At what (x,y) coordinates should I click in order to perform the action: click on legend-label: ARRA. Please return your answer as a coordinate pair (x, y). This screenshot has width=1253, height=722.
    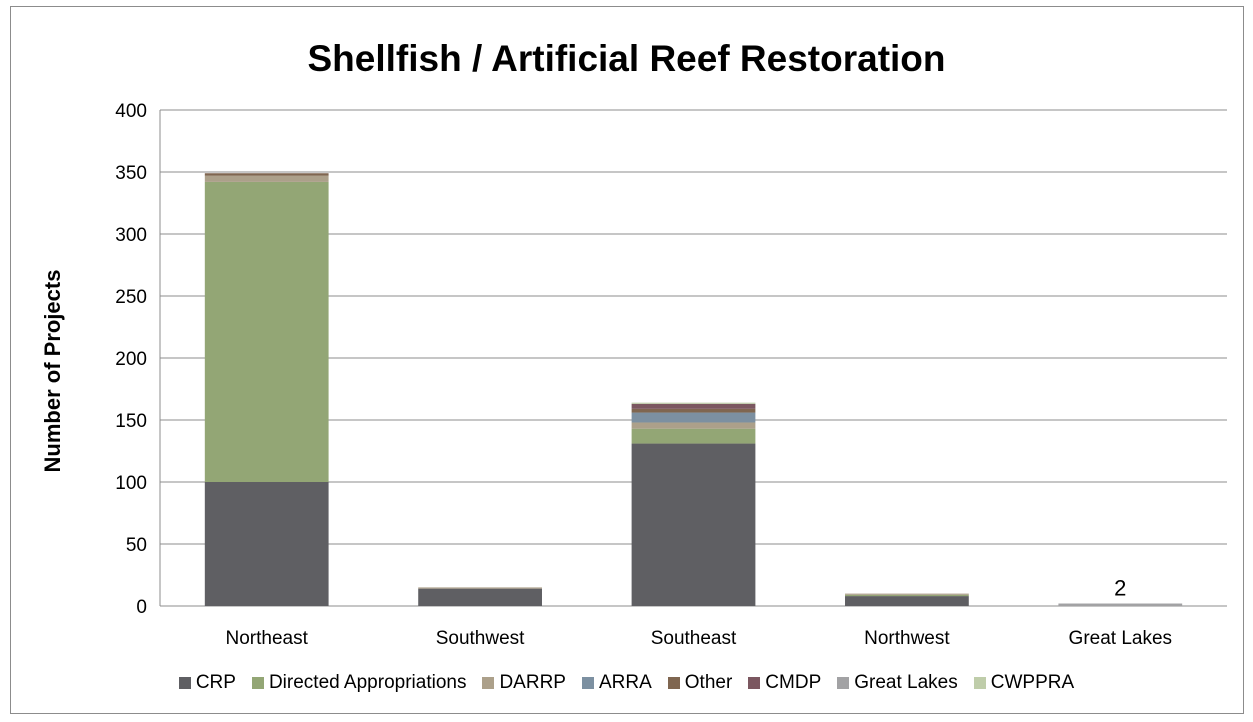
    Looking at the image, I should click on (625, 682).